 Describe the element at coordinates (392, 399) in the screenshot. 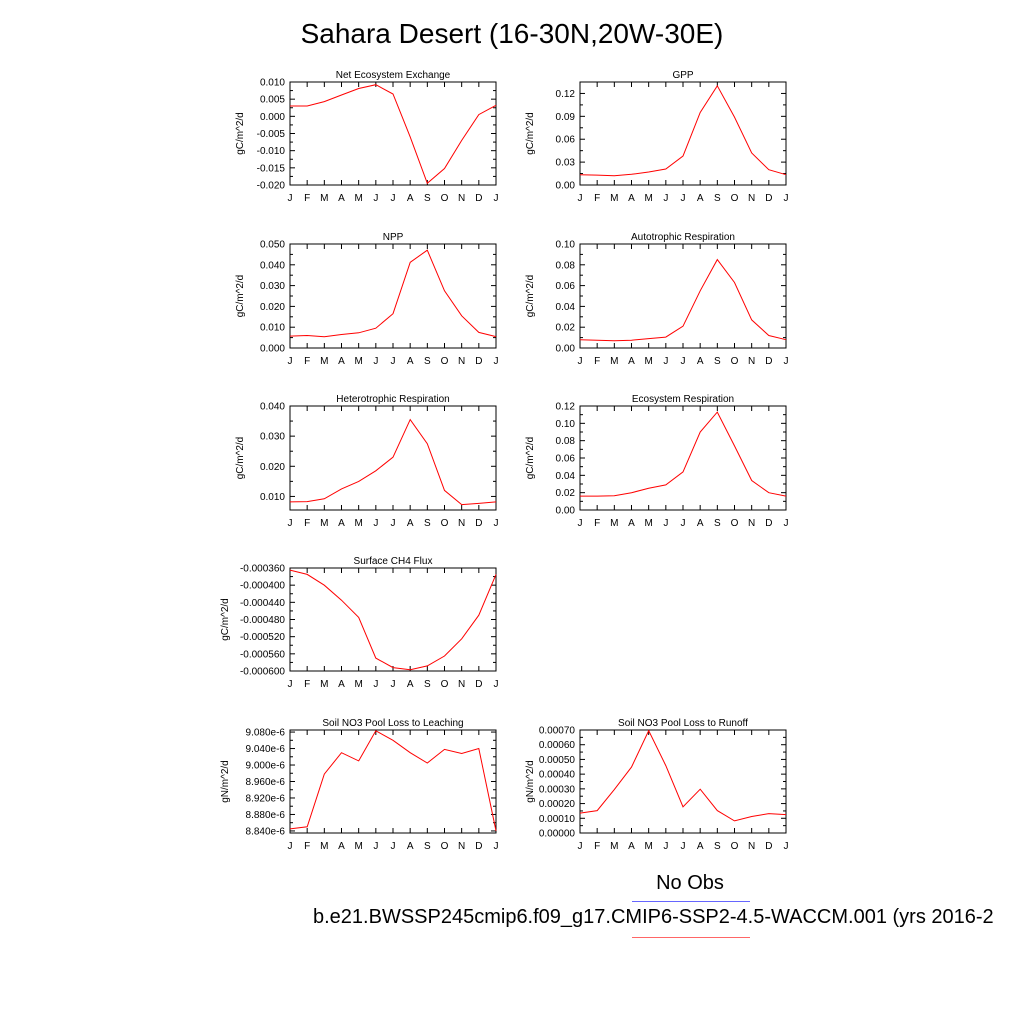

I see `panel-title: Heterotrophic Respiration` at that location.